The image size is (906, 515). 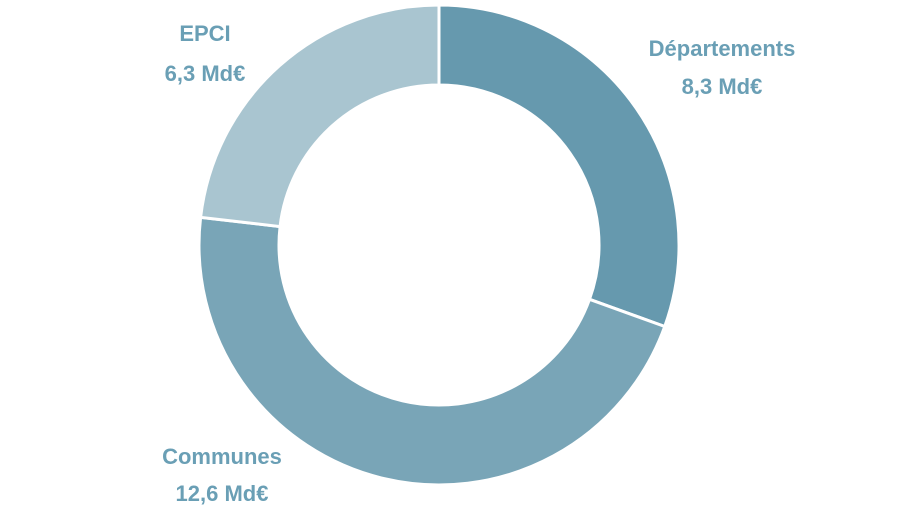 What do you see at coordinates (722, 48) in the screenshot?
I see `slice-label: Départements` at bounding box center [722, 48].